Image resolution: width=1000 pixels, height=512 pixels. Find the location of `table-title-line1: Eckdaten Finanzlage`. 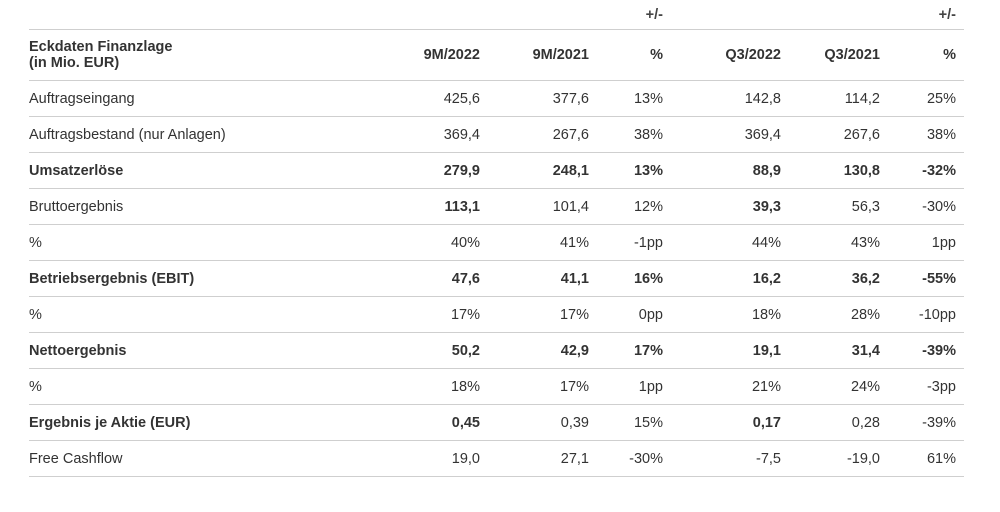

table-title-line1: Eckdaten Finanzlage is located at coordinates (101, 47).